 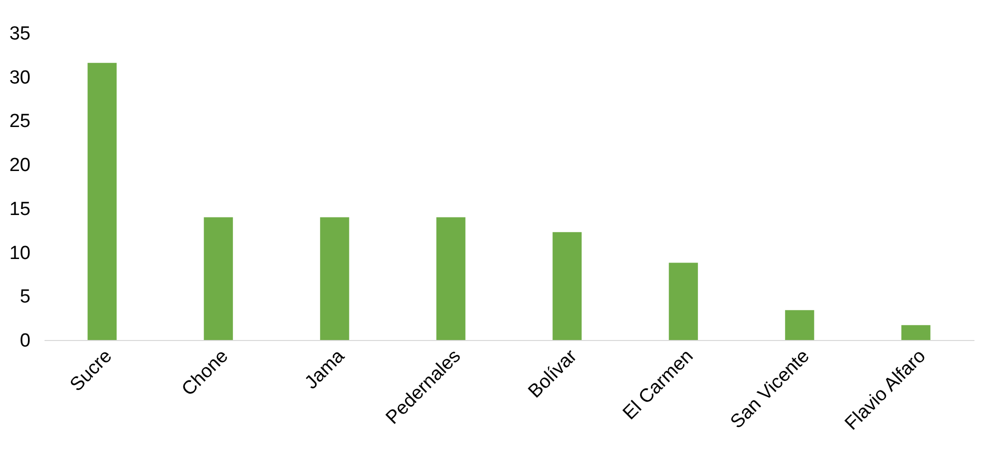 What do you see at coordinates (19, 34) in the screenshot?
I see `y-tick-label: 35` at bounding box center [19, 34].